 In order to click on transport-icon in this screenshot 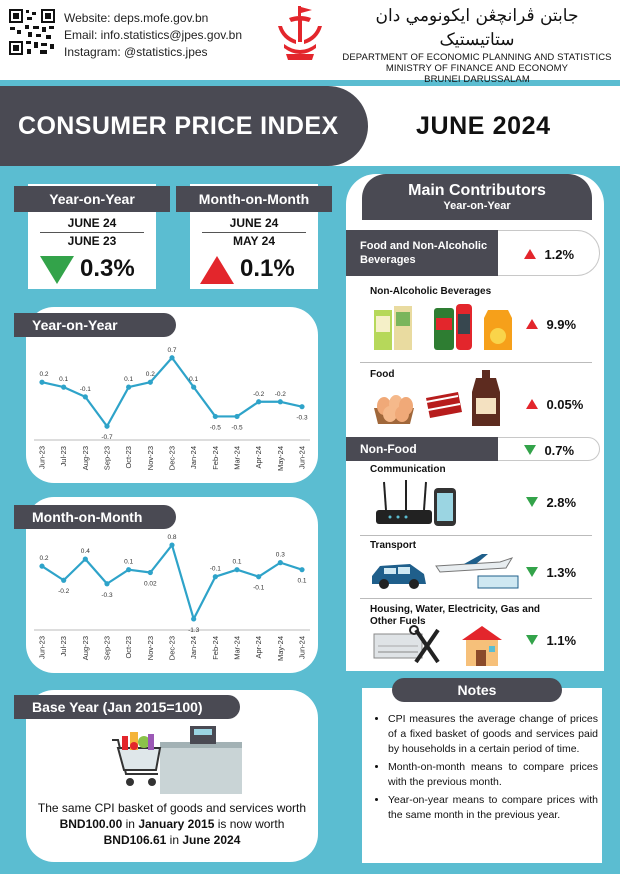, I will do `click(445, 571)`.